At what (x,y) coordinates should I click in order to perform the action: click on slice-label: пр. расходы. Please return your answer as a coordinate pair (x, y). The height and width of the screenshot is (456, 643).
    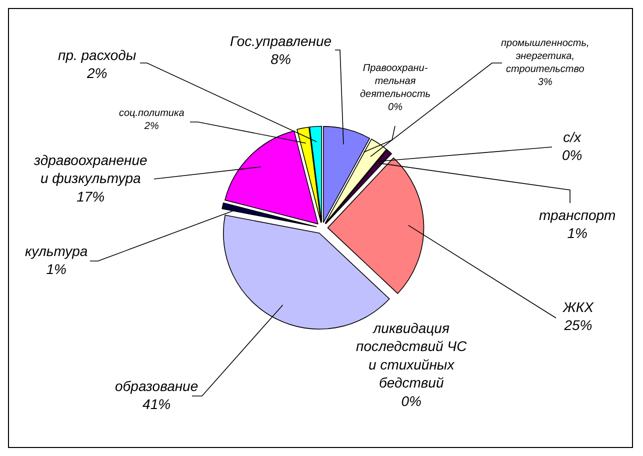
    Looking at the image, I should click on (97, 55).